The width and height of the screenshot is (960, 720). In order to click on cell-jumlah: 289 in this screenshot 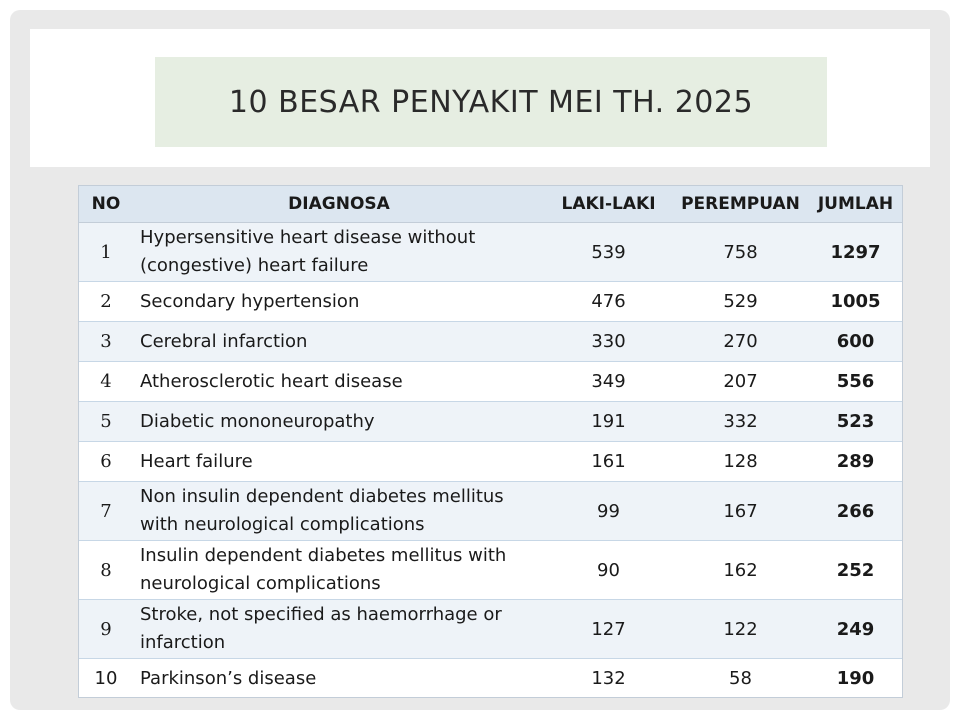, I will do `click(855, 461)`.